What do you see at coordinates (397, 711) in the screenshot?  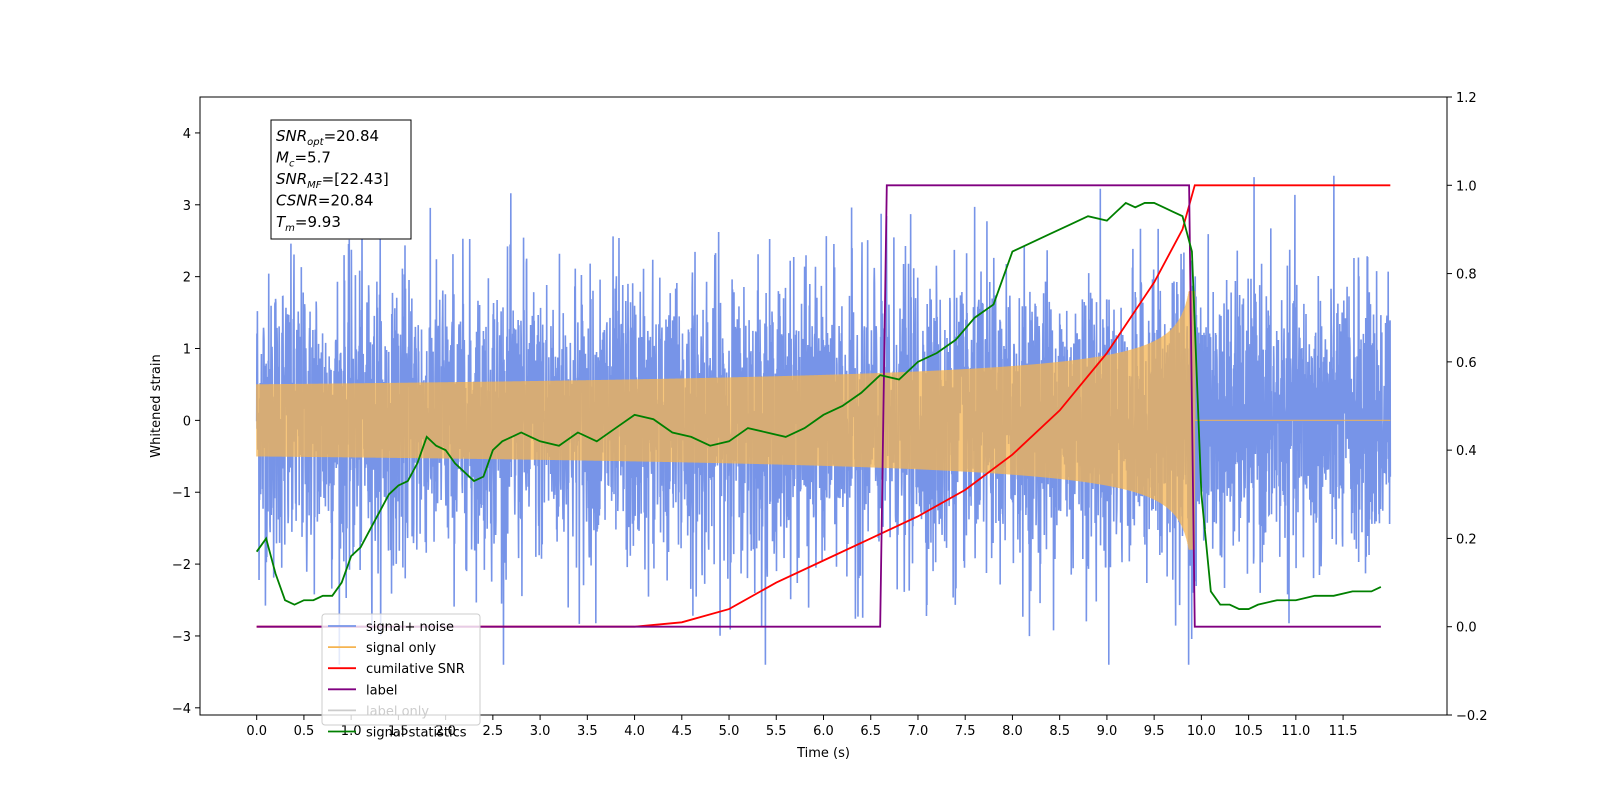 I see `legend-label: label only` at bounding box center [397, 711].